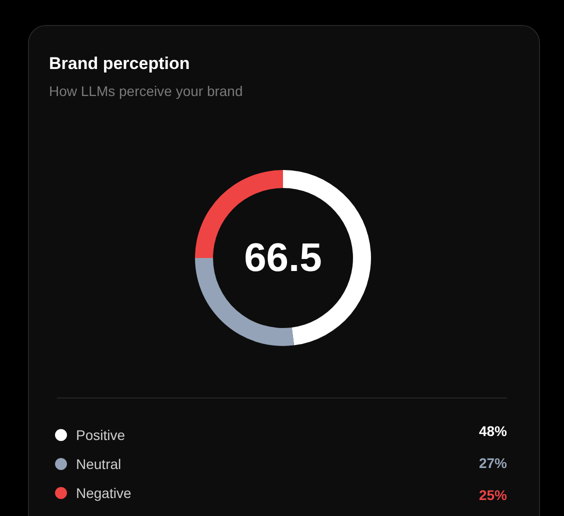  Describe the element at coordinates (104, 493) in the screenshot. I see `legend-label: Negative` at that location.